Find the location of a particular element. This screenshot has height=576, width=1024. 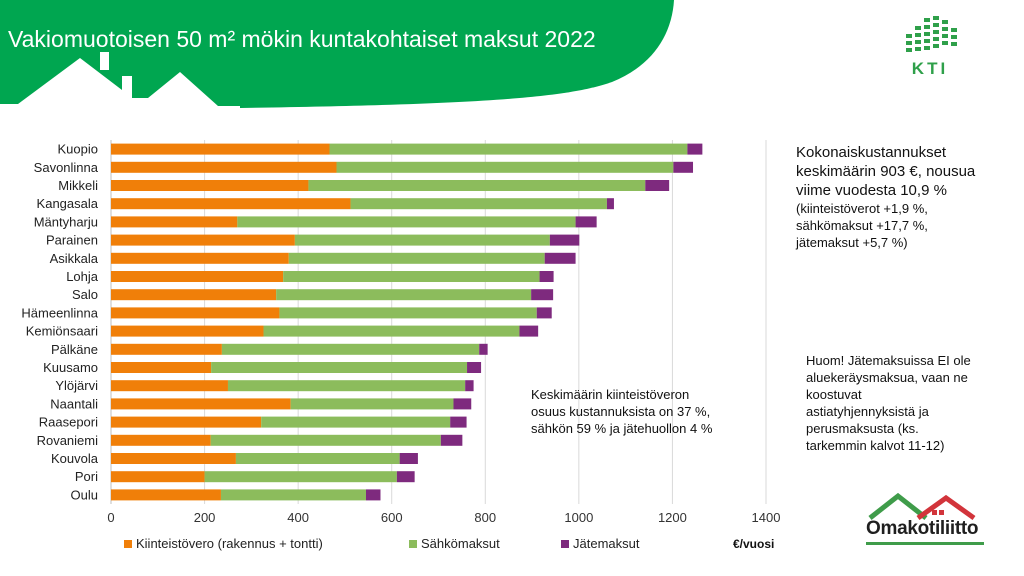

category-label: Savonlinna is located at coordinates (66, 167).